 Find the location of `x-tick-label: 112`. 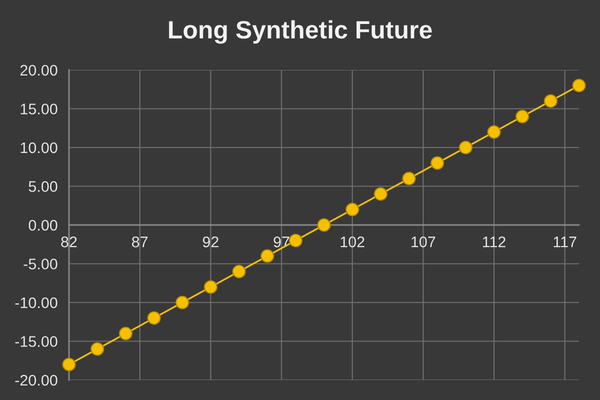

x-tick-label: 112 is located at coordinates (494, 242).